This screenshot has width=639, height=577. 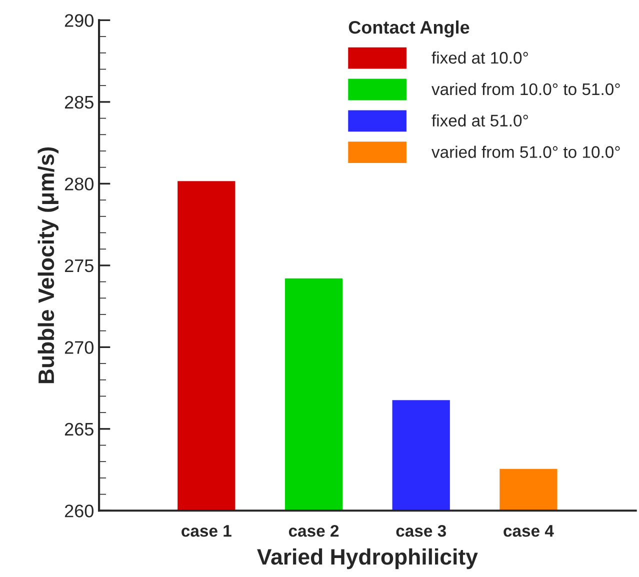 I want to click on legend-label: fixed at 10.0°, so click(x=480, y=57).